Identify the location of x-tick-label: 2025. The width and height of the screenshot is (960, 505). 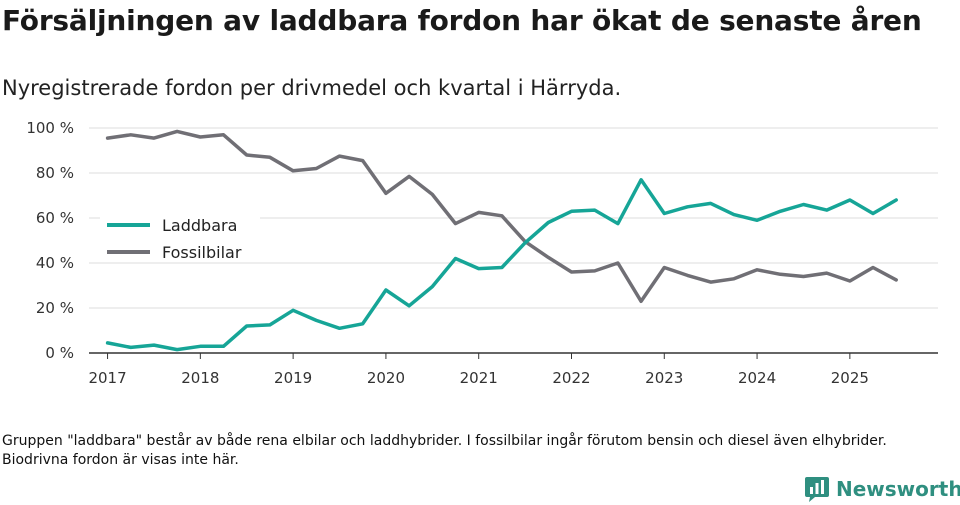
(850, 378).